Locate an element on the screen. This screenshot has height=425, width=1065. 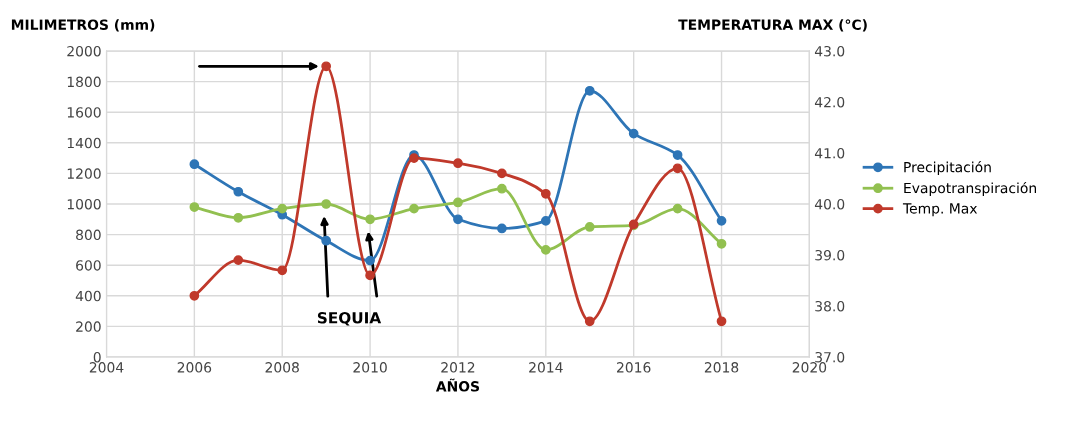
x-tick-label: 2010 is located at coordinates (370, 367).